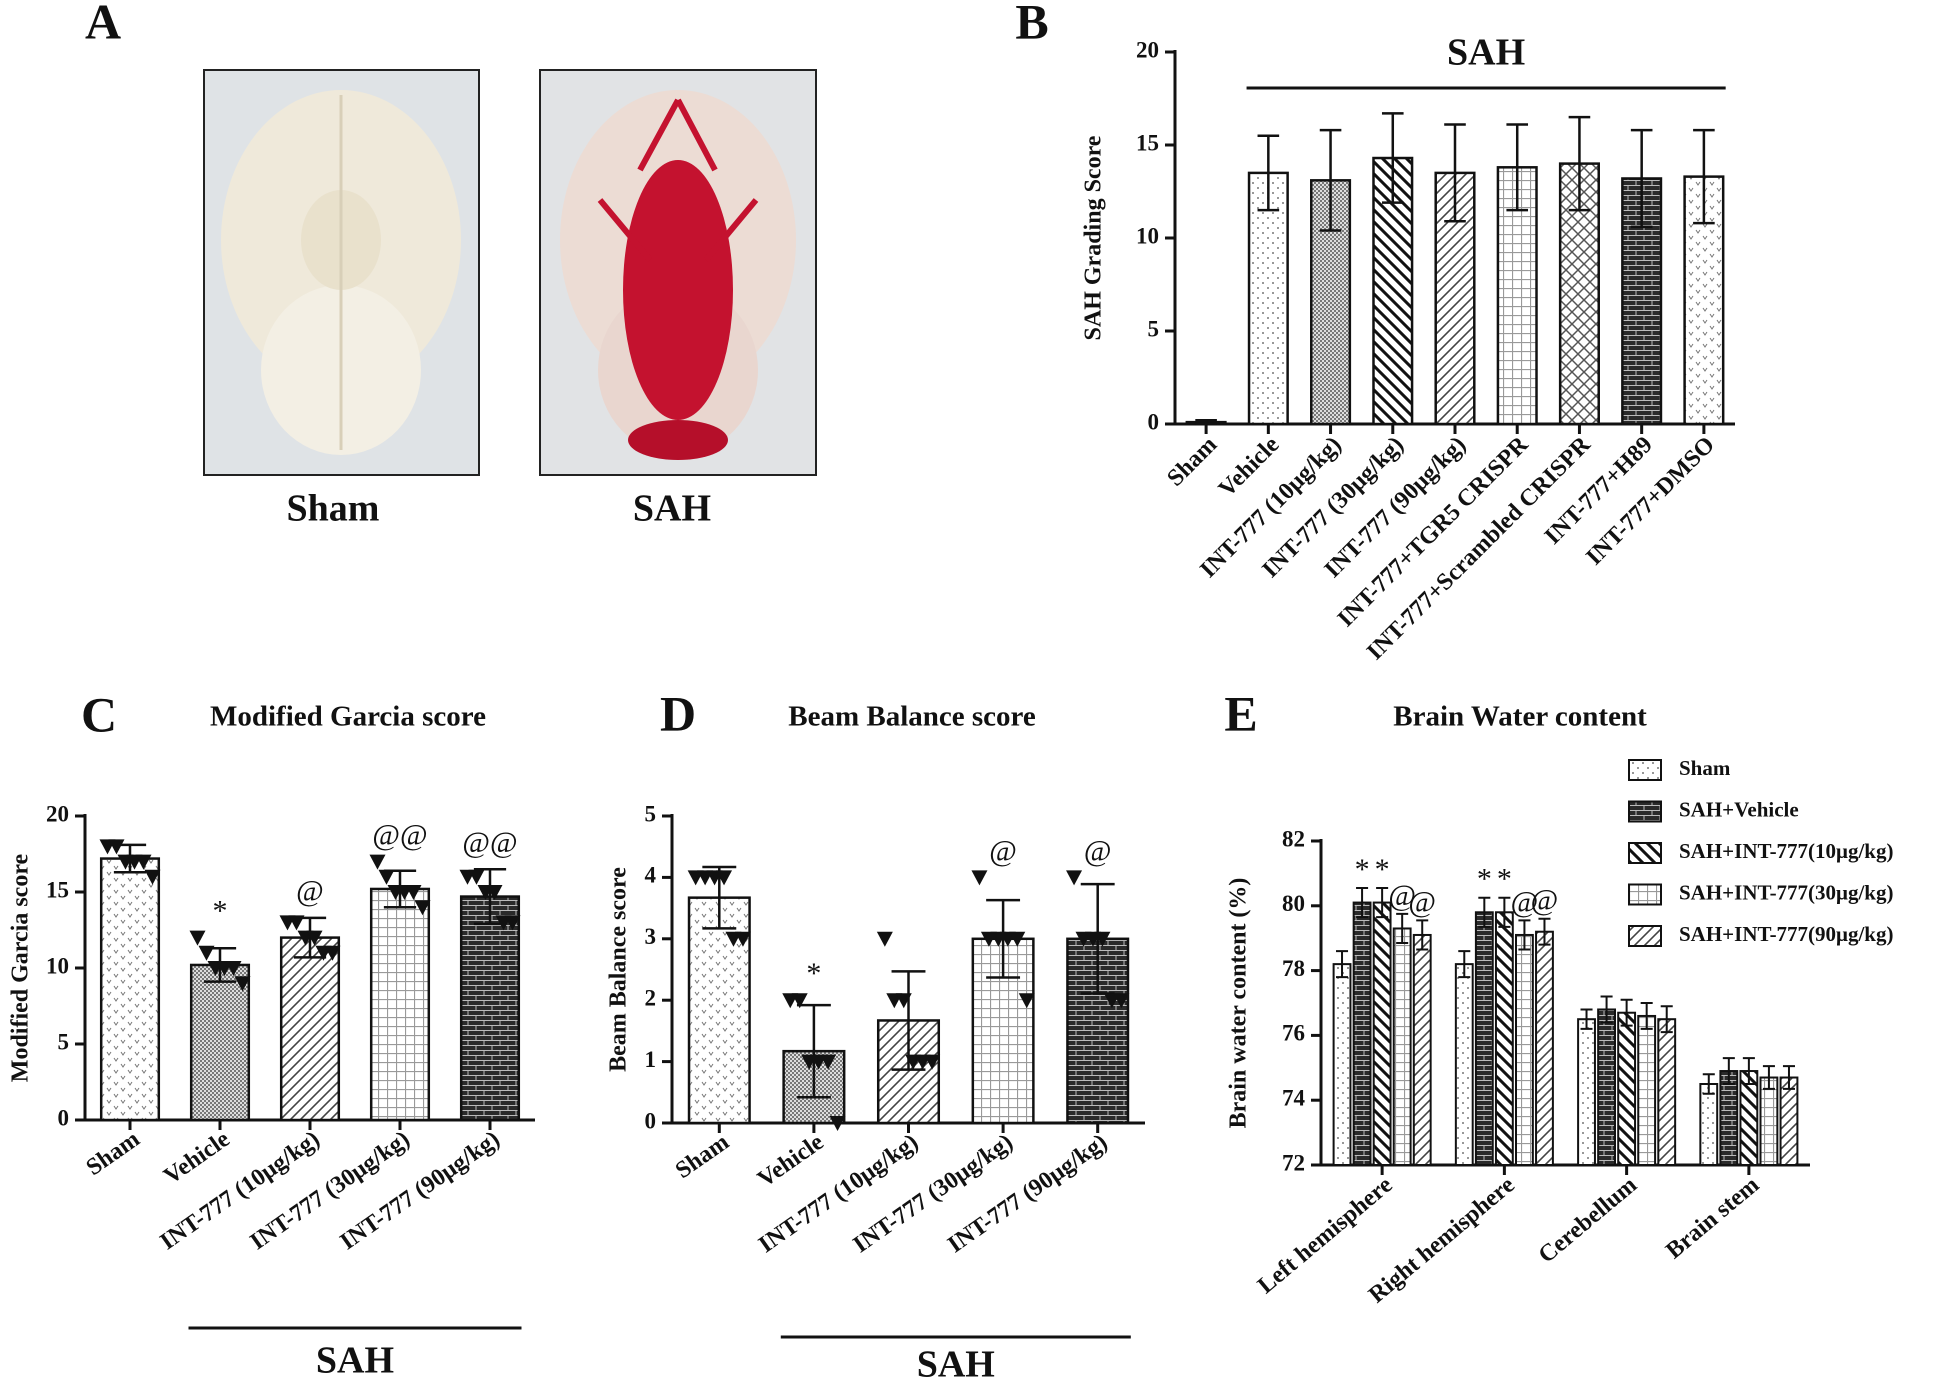 The height and width of the screenshot is (1387, 1950). Describe the element at coordinates (1094, 237) in the screenshot. I see `y-axis-label: SAH Grading Score` at that location.